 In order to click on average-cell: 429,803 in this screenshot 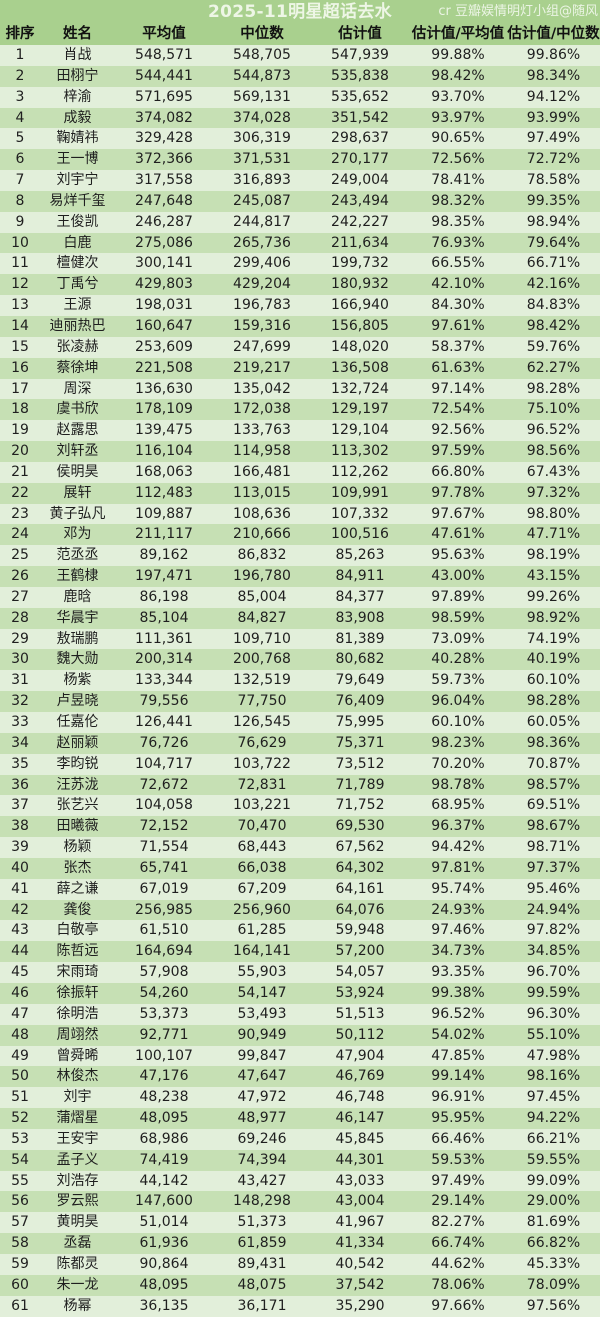, I will do `click(164, 284)`.